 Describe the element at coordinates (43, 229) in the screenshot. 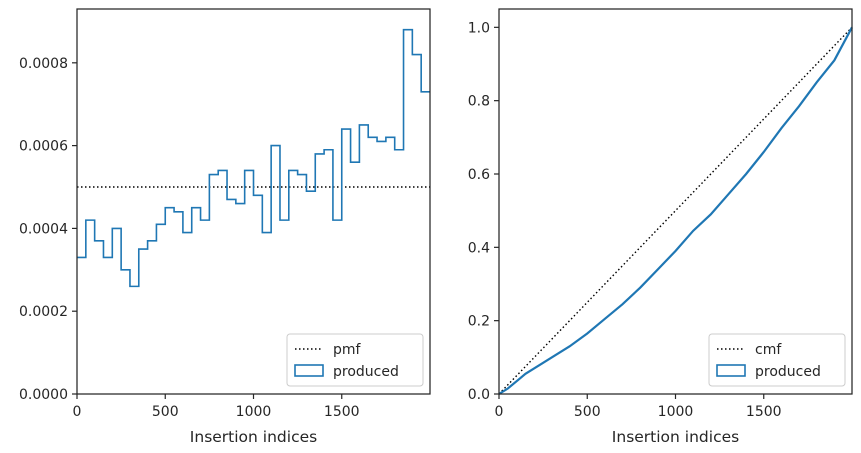

I see `y-tick-label: 0.0004` at that location.